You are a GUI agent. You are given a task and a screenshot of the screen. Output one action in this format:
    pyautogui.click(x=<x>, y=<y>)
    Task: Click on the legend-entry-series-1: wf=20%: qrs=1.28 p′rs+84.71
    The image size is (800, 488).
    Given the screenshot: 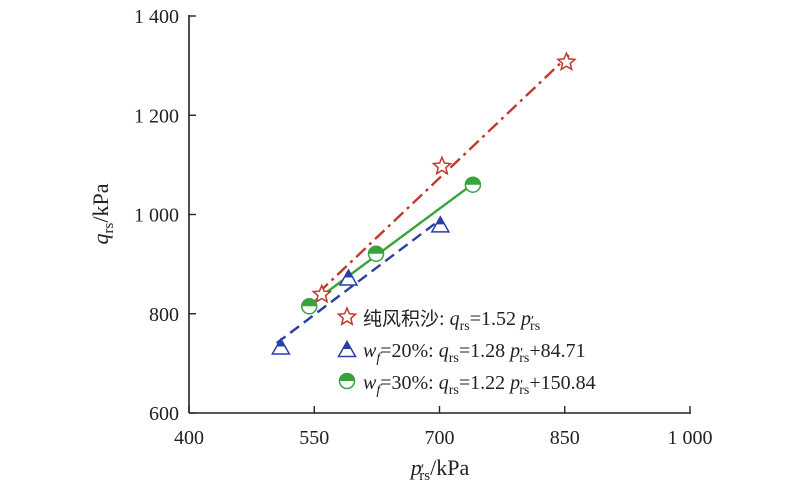 What is the action you would take?
    pyautogui.click(x=474, y=353)
    